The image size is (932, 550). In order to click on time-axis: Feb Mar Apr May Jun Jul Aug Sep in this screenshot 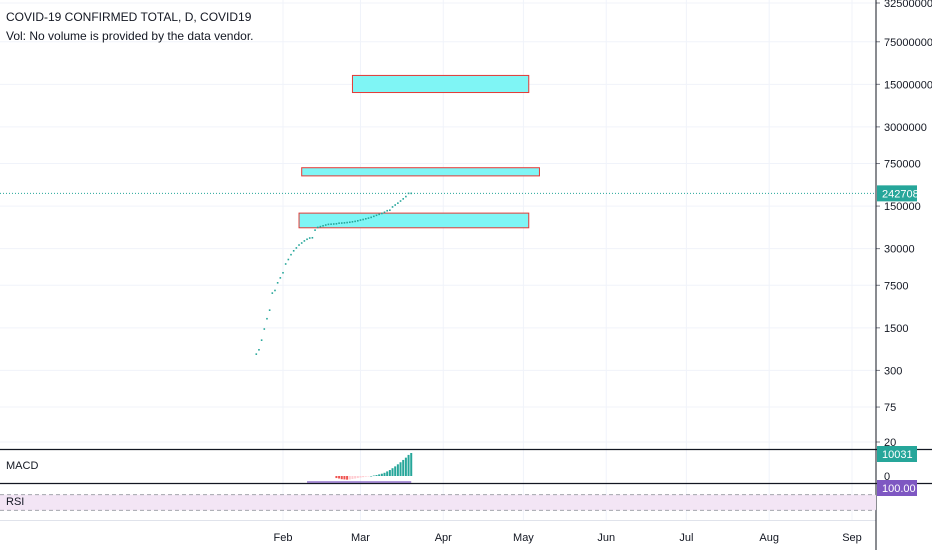, I will do `click(568, 538)`.